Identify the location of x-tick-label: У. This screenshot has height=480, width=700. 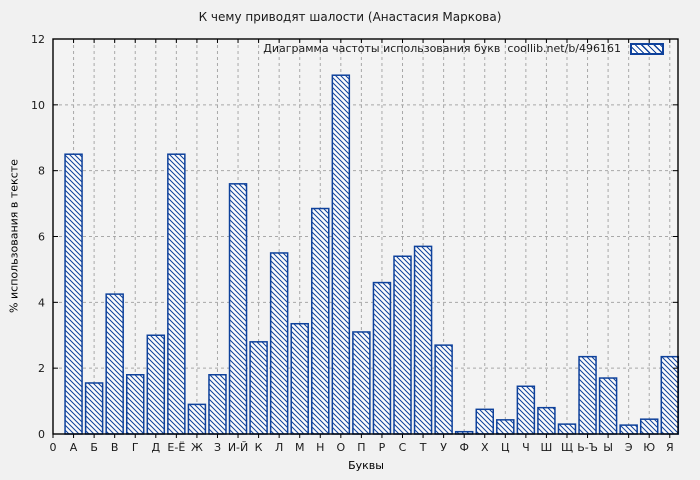
(443, 447).